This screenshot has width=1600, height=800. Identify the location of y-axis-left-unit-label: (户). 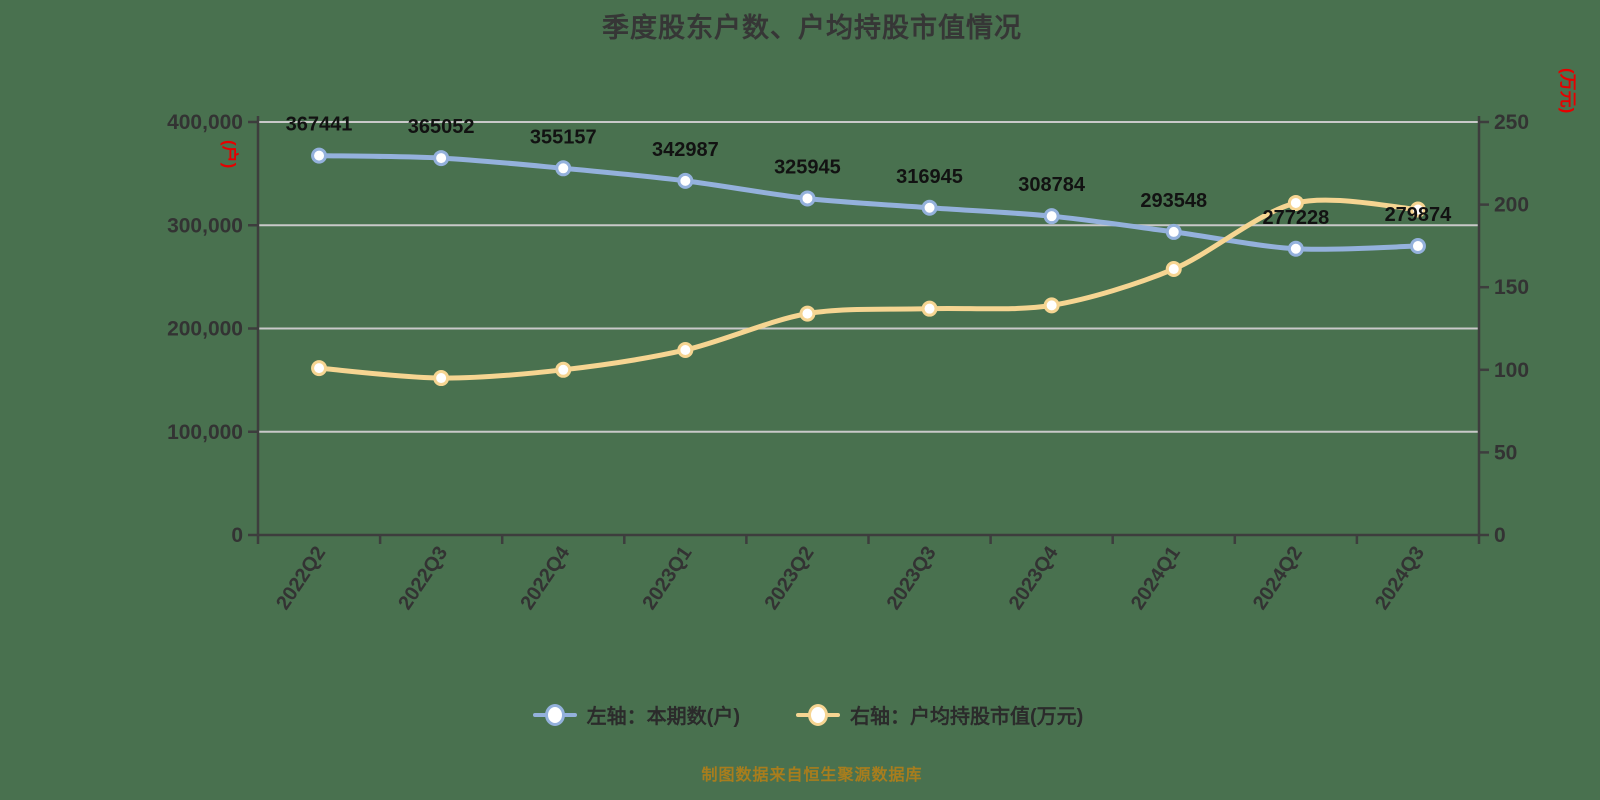
(230, 154).